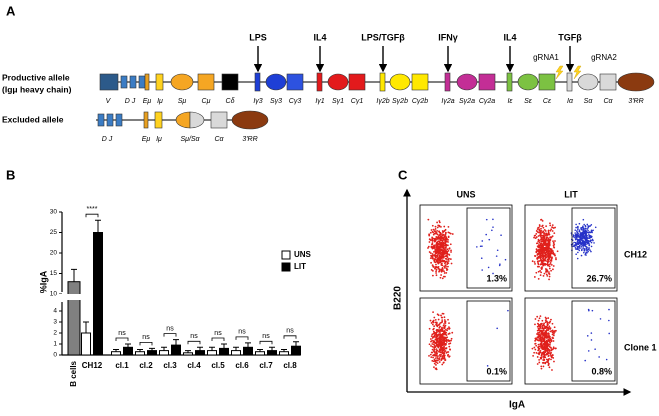  I want to click on segment-label: Cα, so click(608, 101).